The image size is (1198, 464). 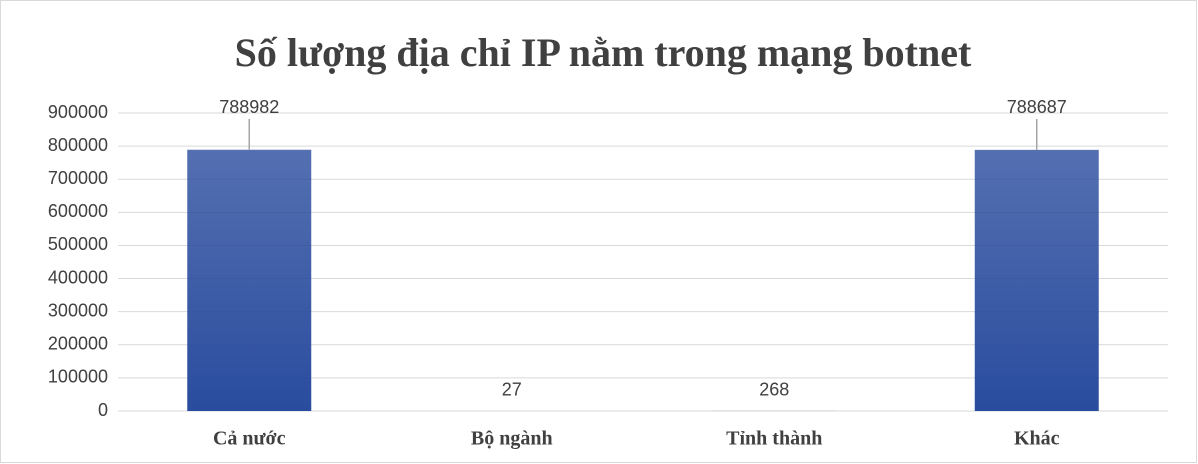 I want to click on y-tick-label: 800000, so click(x=78, y=145).